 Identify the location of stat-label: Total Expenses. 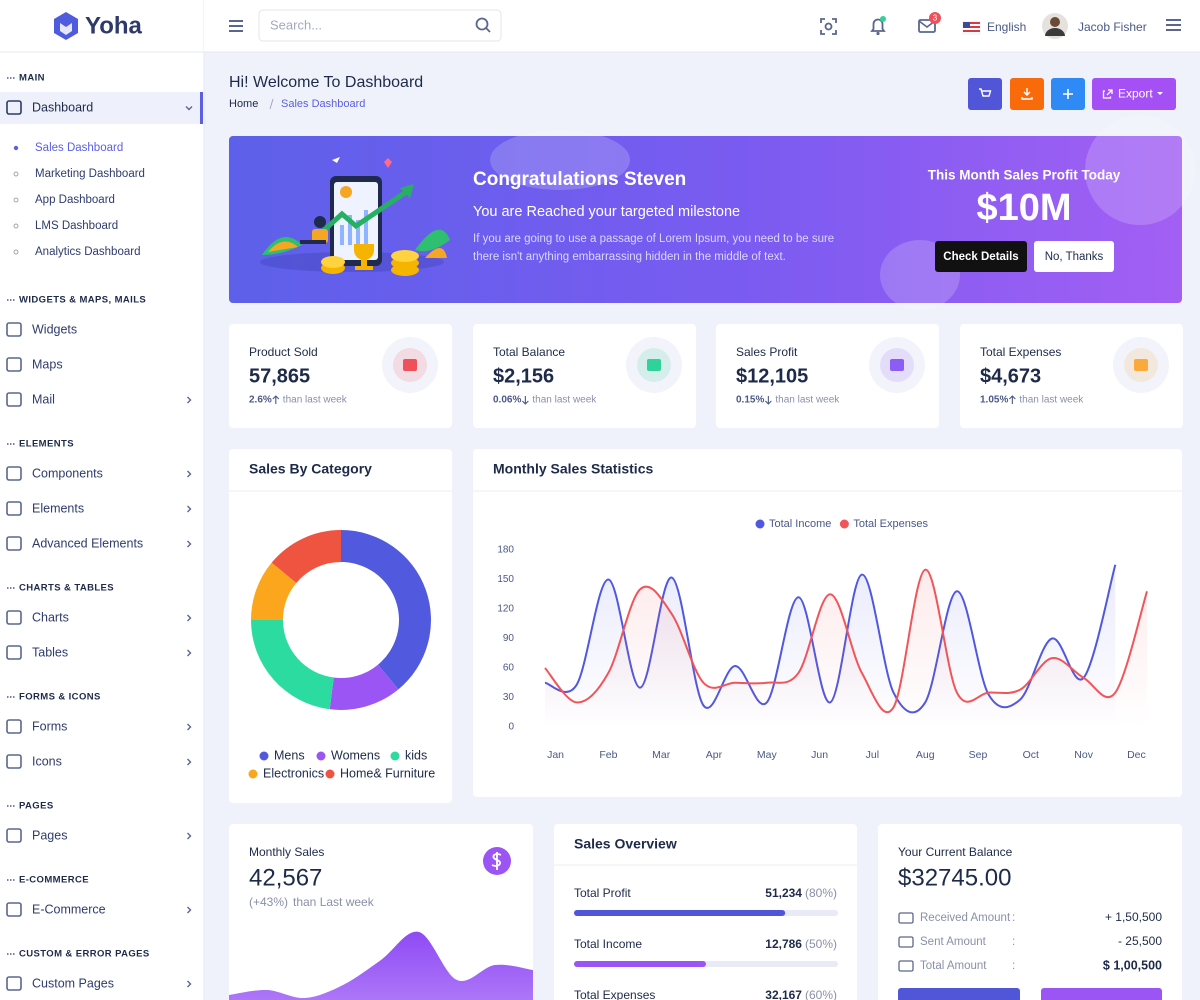
(1020, 352).